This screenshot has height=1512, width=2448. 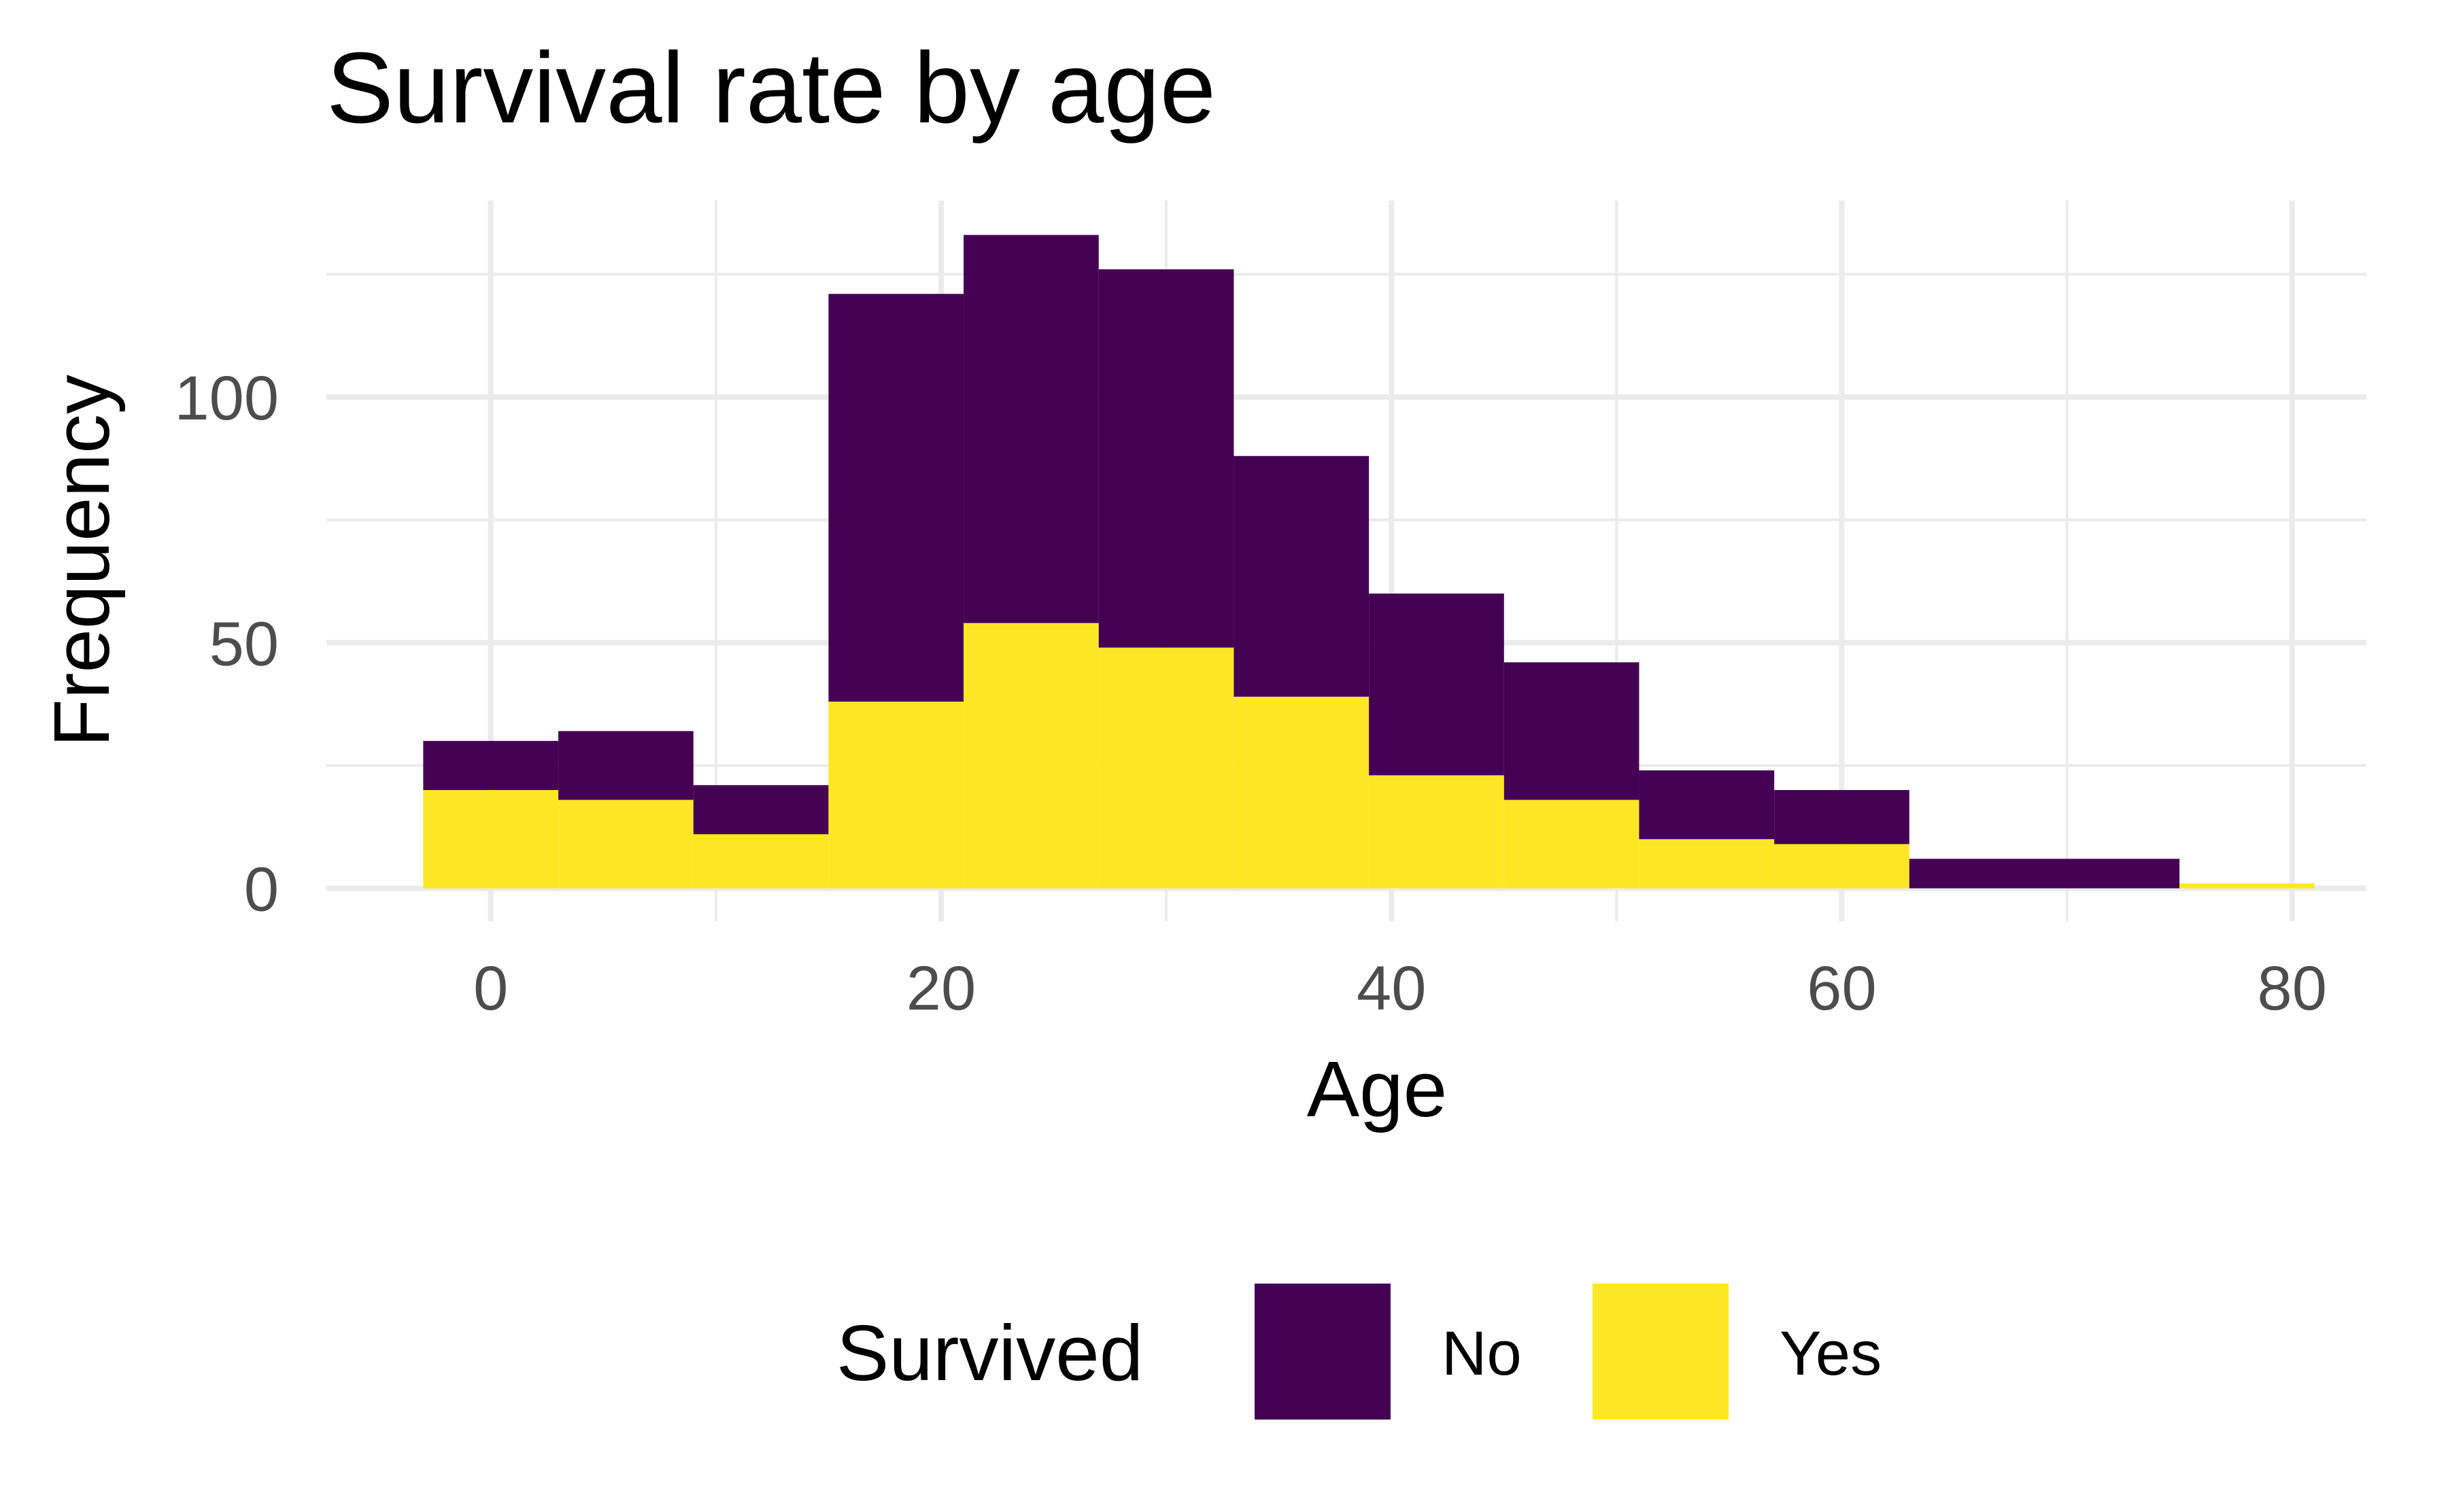 What do you see at coordinates (1377, 1089) in the screenshot?
I see `x-axis-title: Age` at bounding box center [1377, 1089].